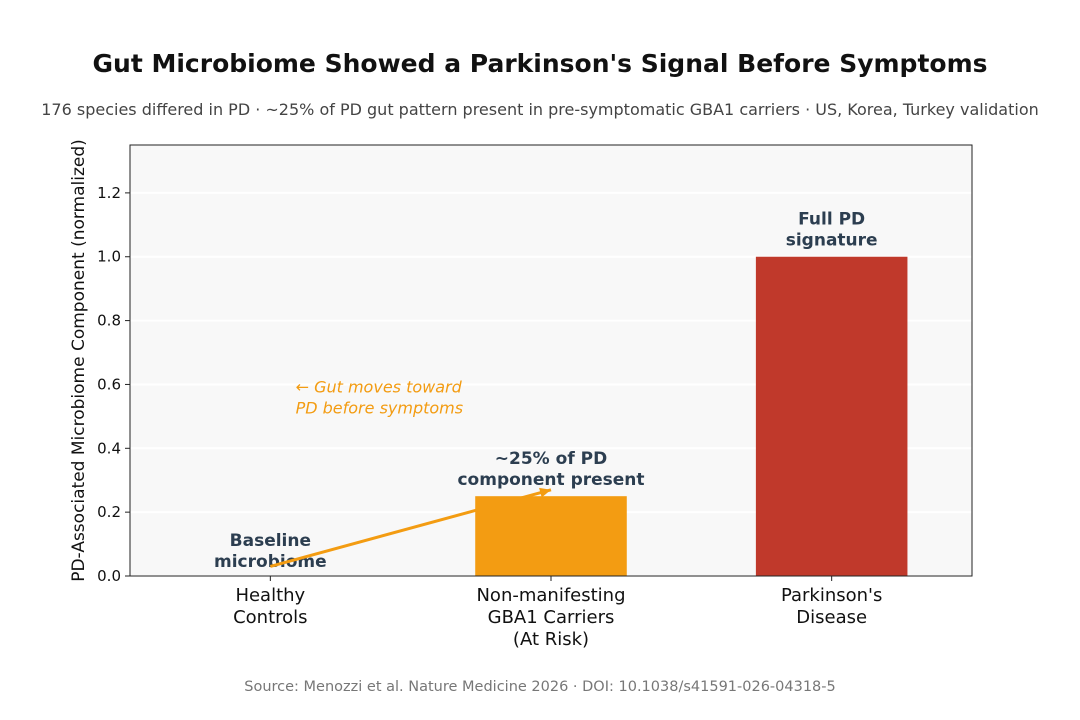 This screenshot has width=1080, height=720. What do you see at coordinates (545, 492) in the screenshot?
I see `annotation-arrowhead` at bounding box center [545, 492].